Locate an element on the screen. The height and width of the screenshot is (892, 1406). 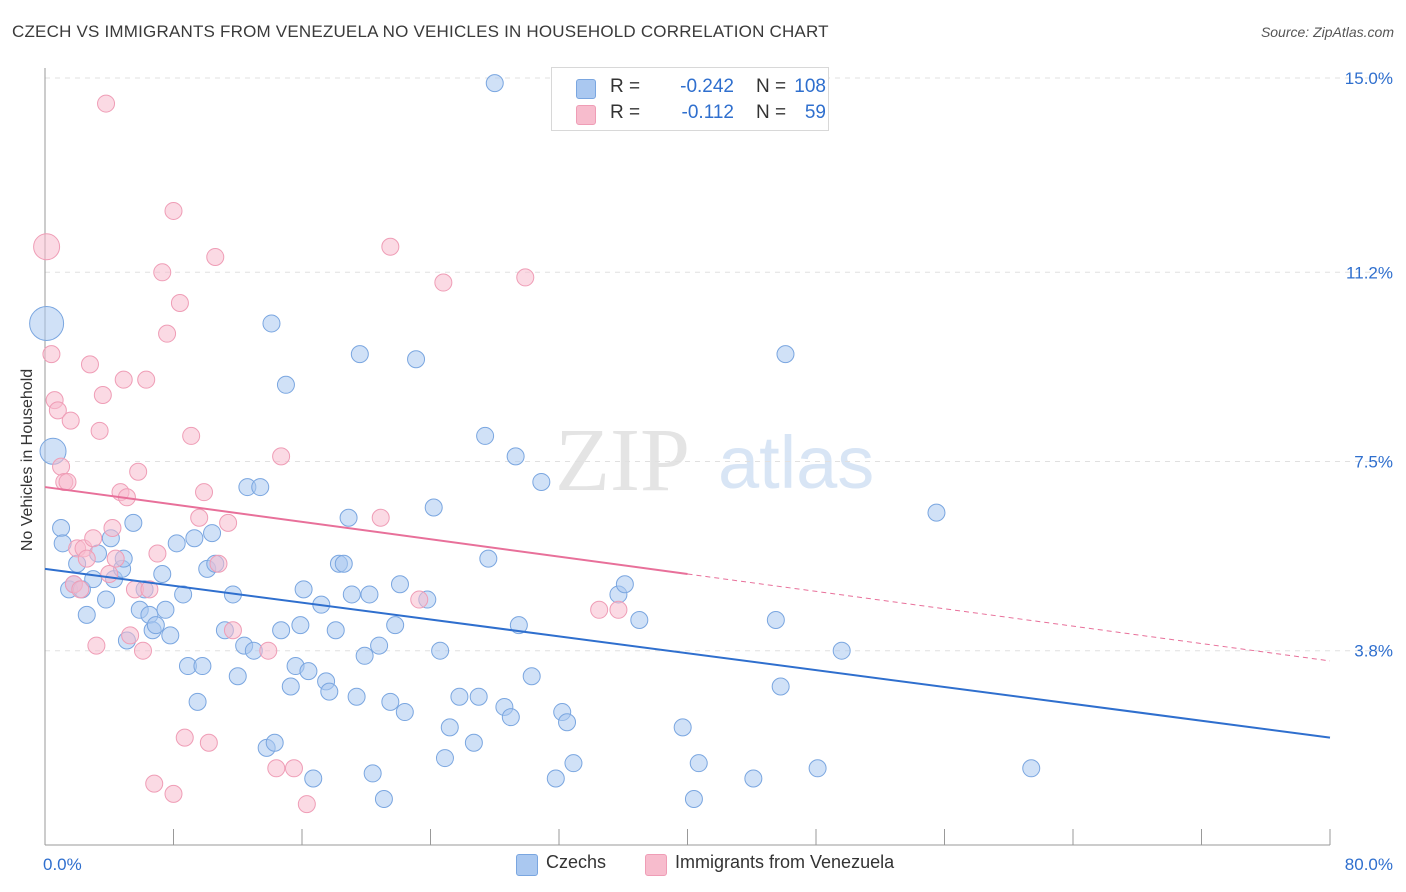
r-value: -0.242 is located at coordinates (707, 86).